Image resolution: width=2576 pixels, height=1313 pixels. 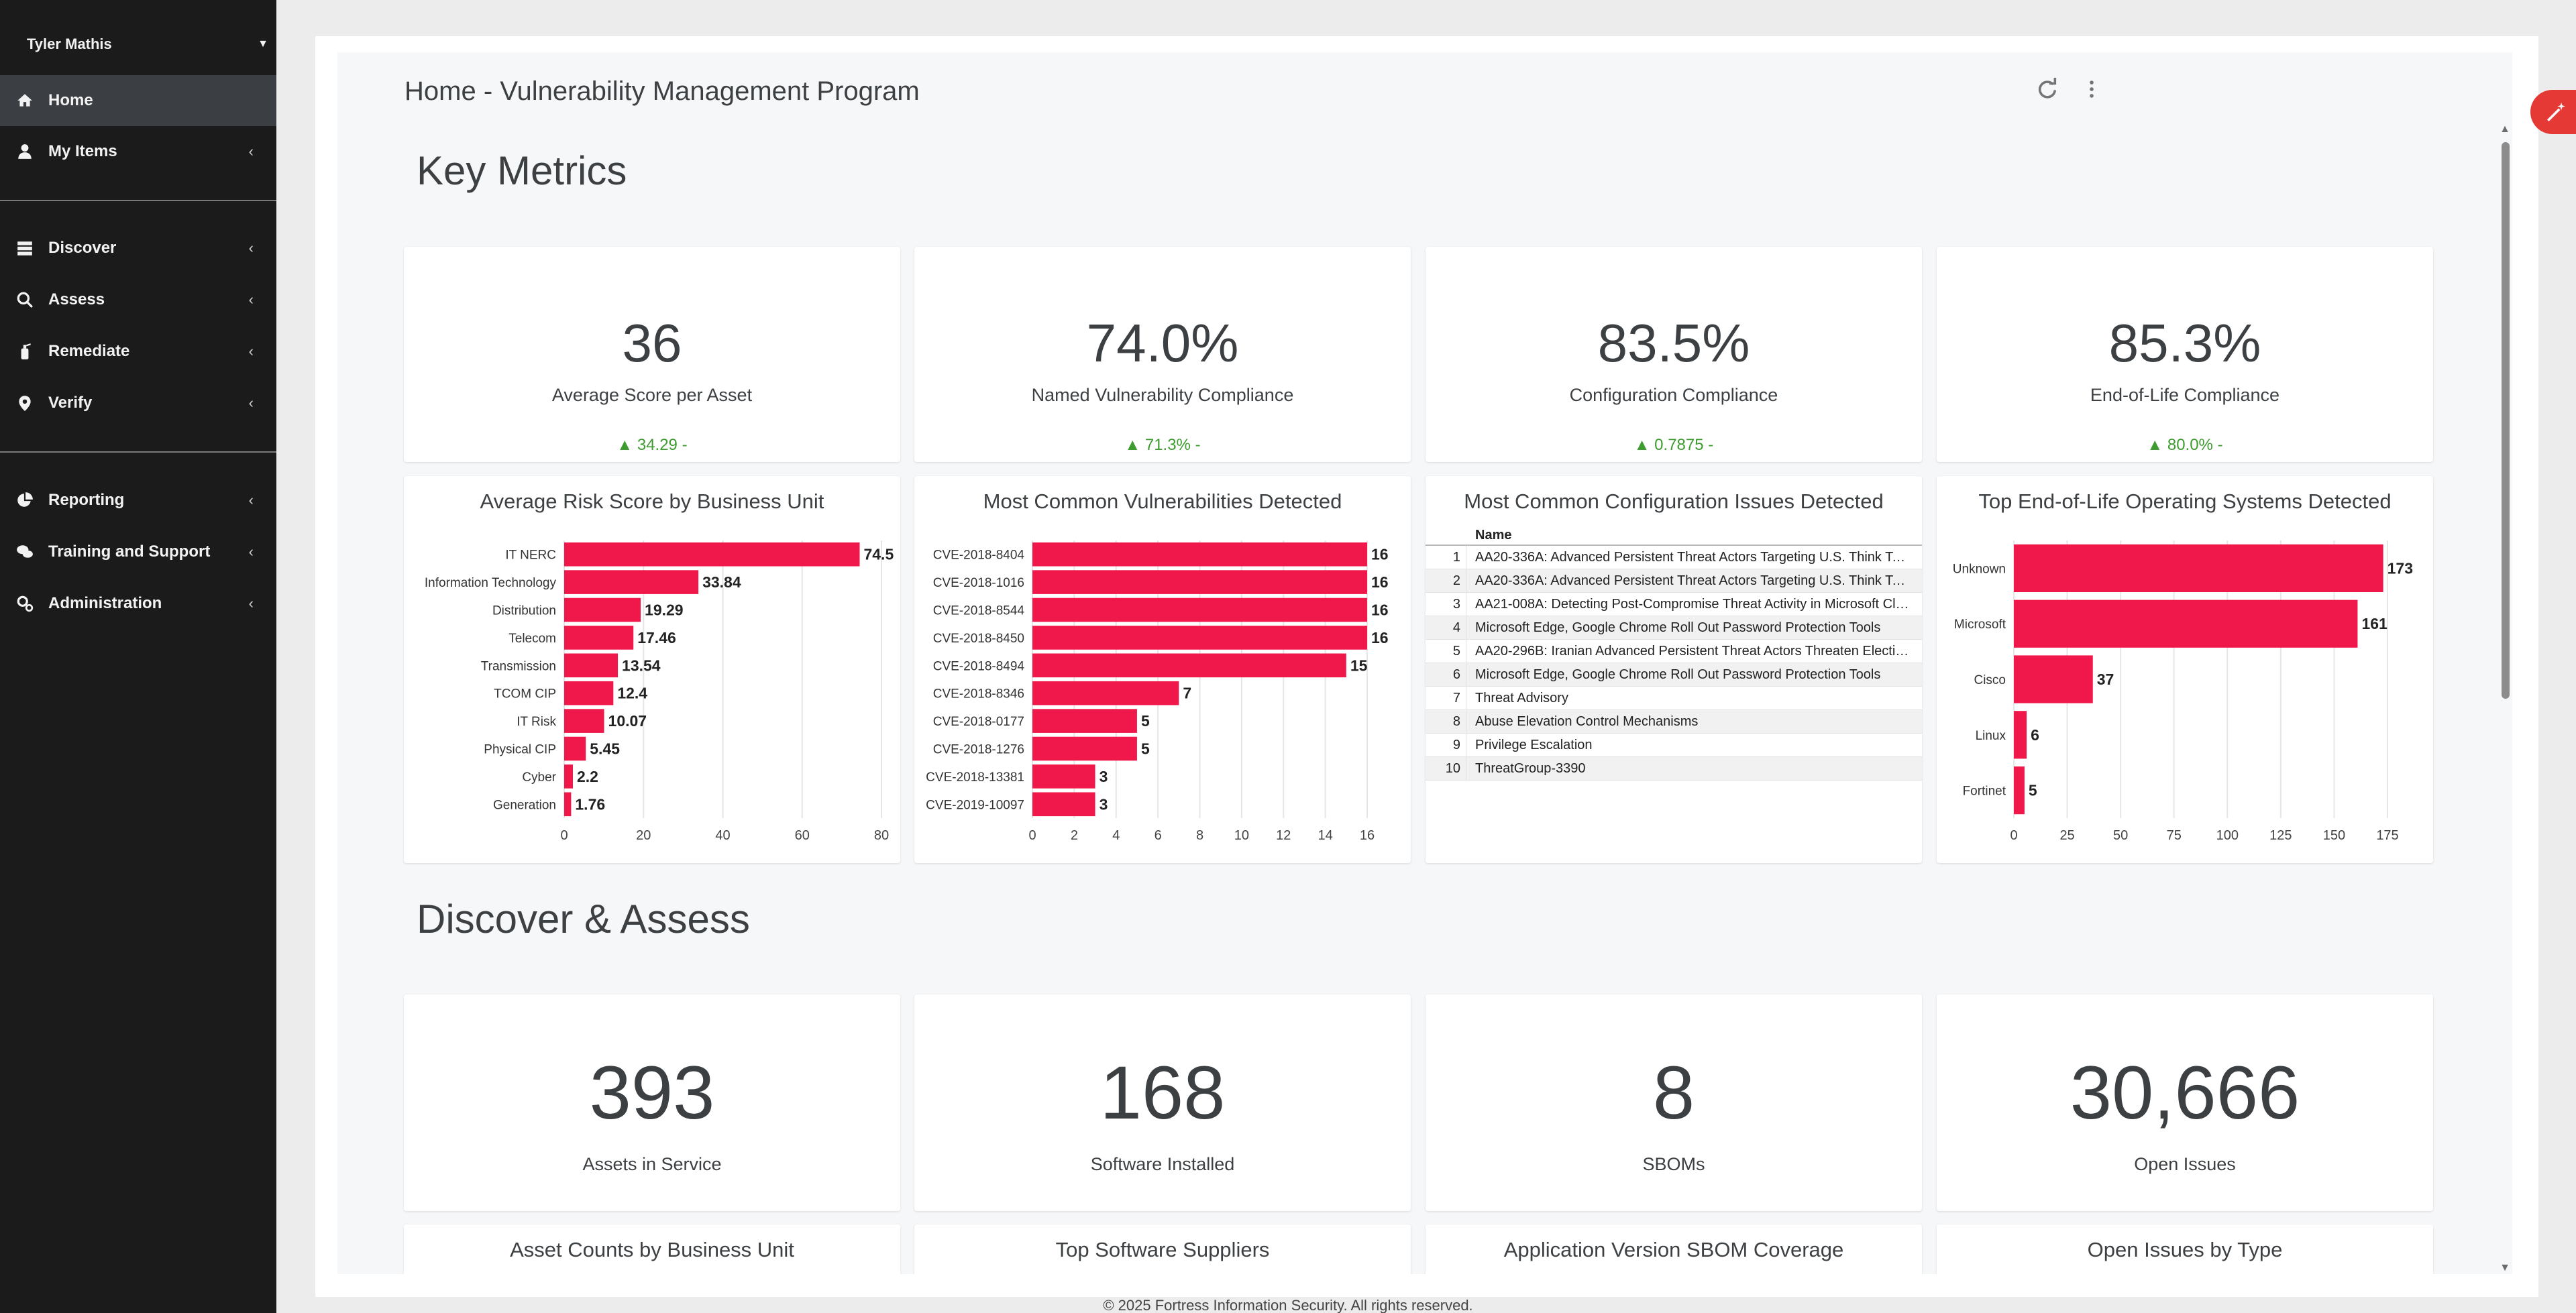 What do you see at coordinates (587, 776) in the screenshot?
I see `data-label: 2.2` at bounding box center [587, 776].